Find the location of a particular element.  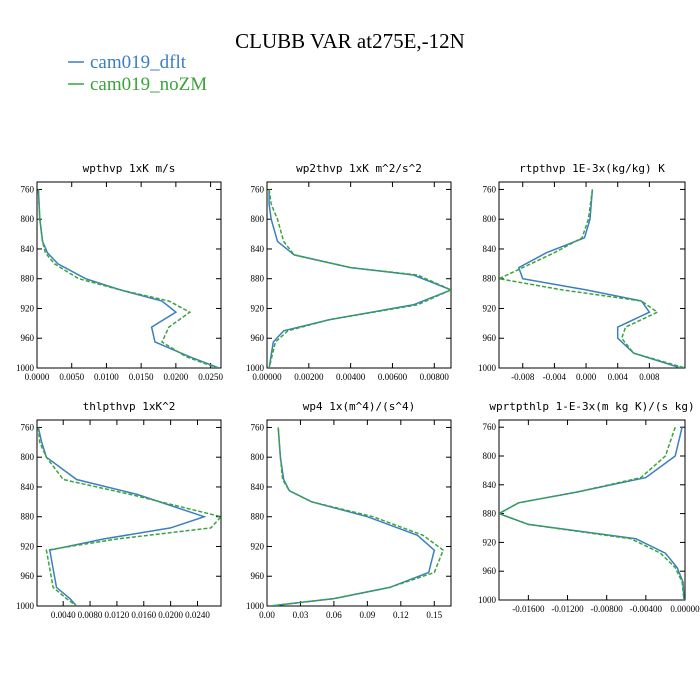

x-tick-label: 0.12 is located at coordinates (401, 615).